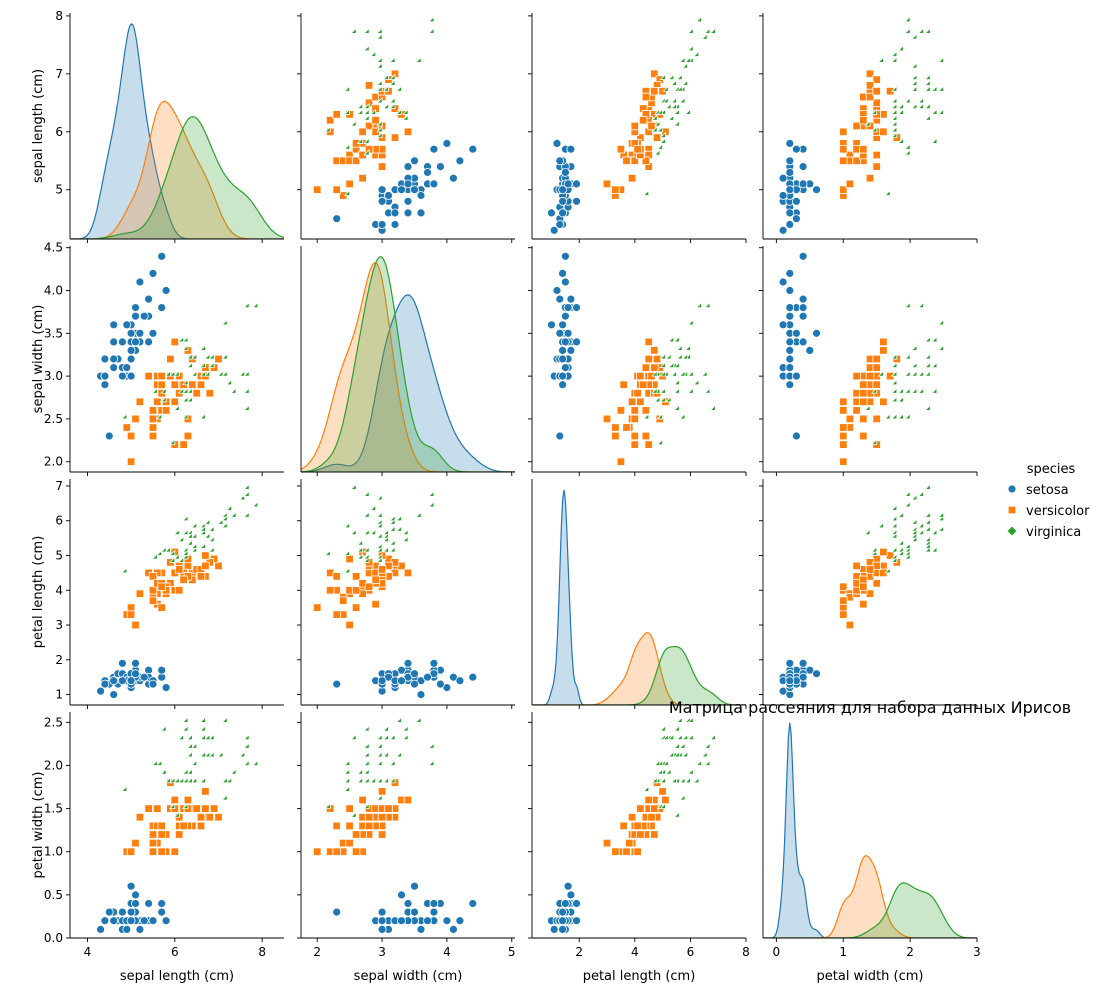  Describe the element at coordinates (59, 555) in the screenshot. I see `y-tick-label: 5` at that location.